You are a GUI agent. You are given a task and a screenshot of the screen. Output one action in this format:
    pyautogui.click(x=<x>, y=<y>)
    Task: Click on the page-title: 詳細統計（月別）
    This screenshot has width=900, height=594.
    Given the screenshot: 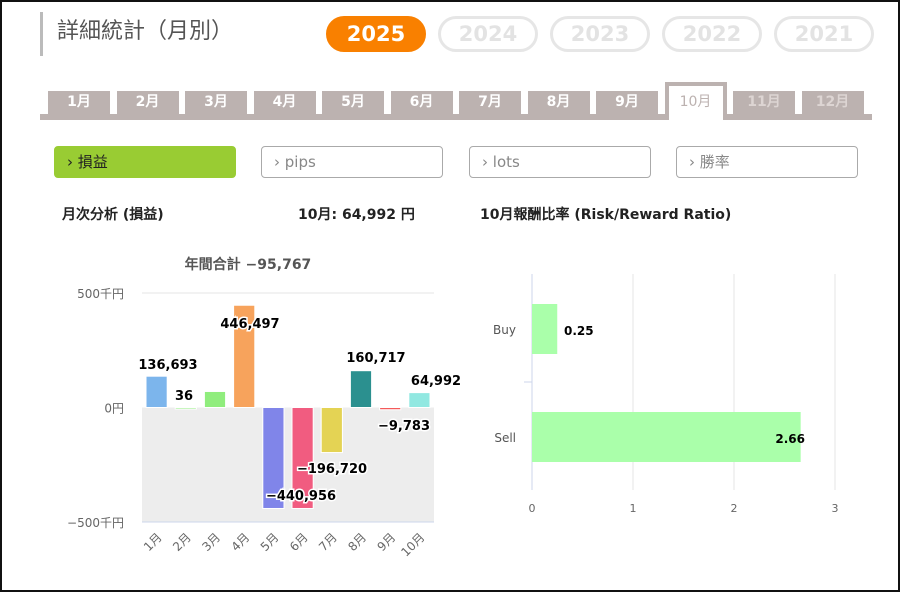 What is the action you would take?
    pyautogui.click(x=136, y=34)
    